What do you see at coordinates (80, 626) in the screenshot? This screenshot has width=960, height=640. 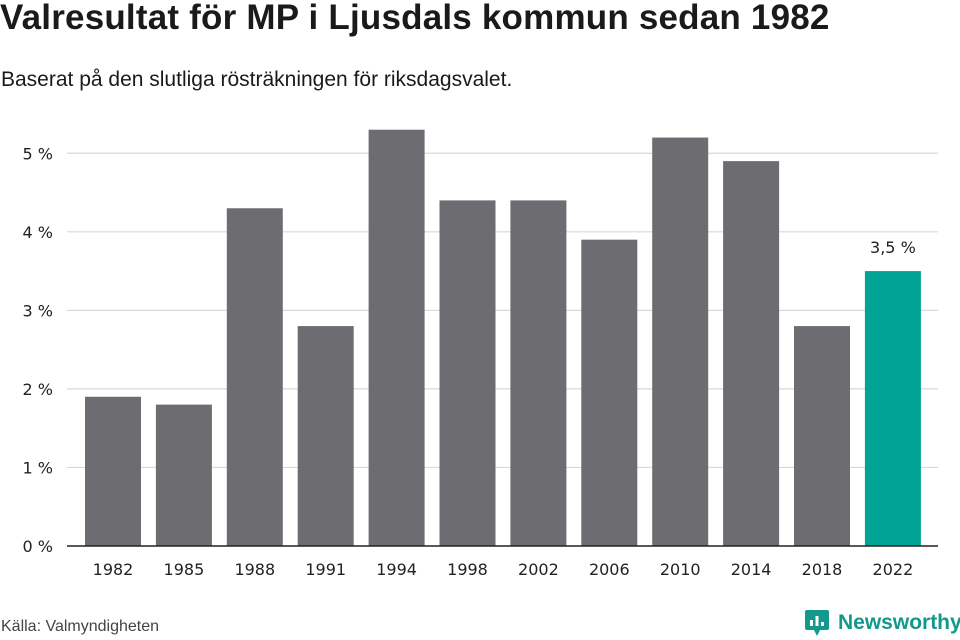 I see `source-note: Källa: Valmyndigheten` at bounding box center [80, 626].